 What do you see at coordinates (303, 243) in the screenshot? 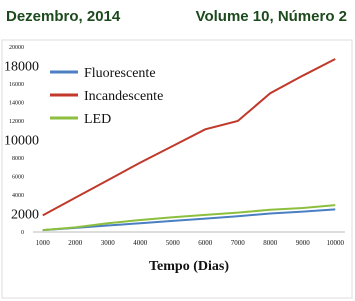
I see `x-tick-label: 9000` at bounding box center [303, 243].